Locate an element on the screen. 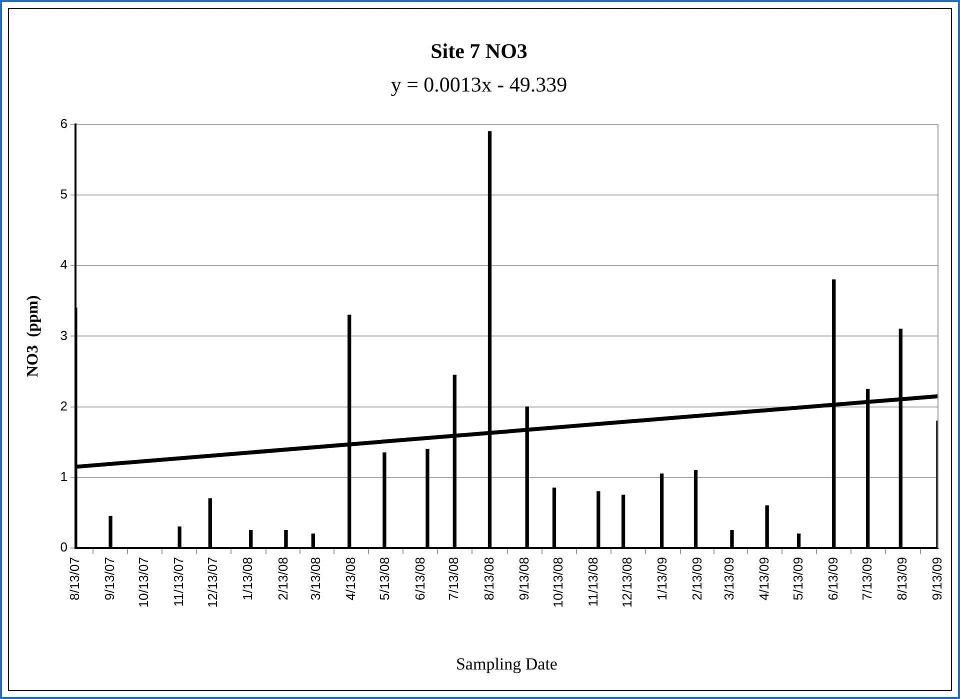 This screenshot has width=960, height=699. x-tick-label: 7/13/09 is located at coordinates (866, 578).